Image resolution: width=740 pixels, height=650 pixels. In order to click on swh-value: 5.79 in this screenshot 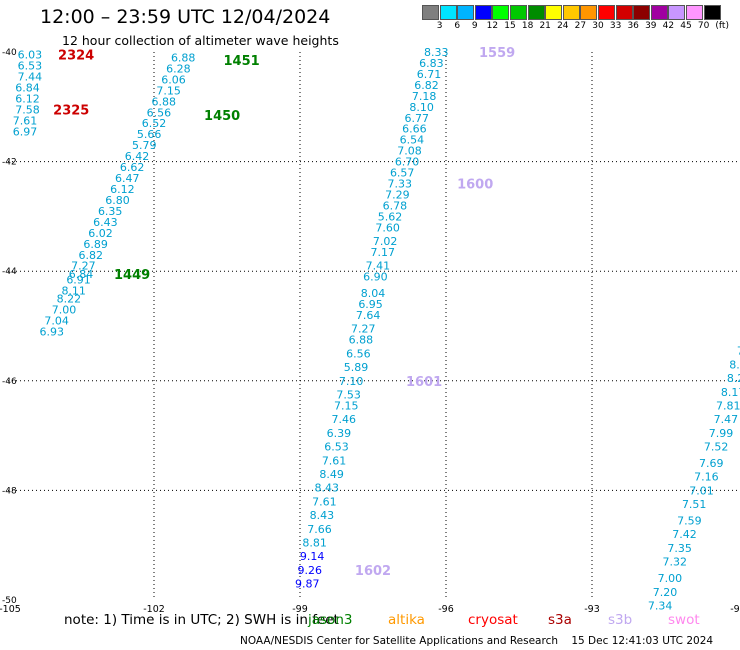, I will do `click(144, 145)`.